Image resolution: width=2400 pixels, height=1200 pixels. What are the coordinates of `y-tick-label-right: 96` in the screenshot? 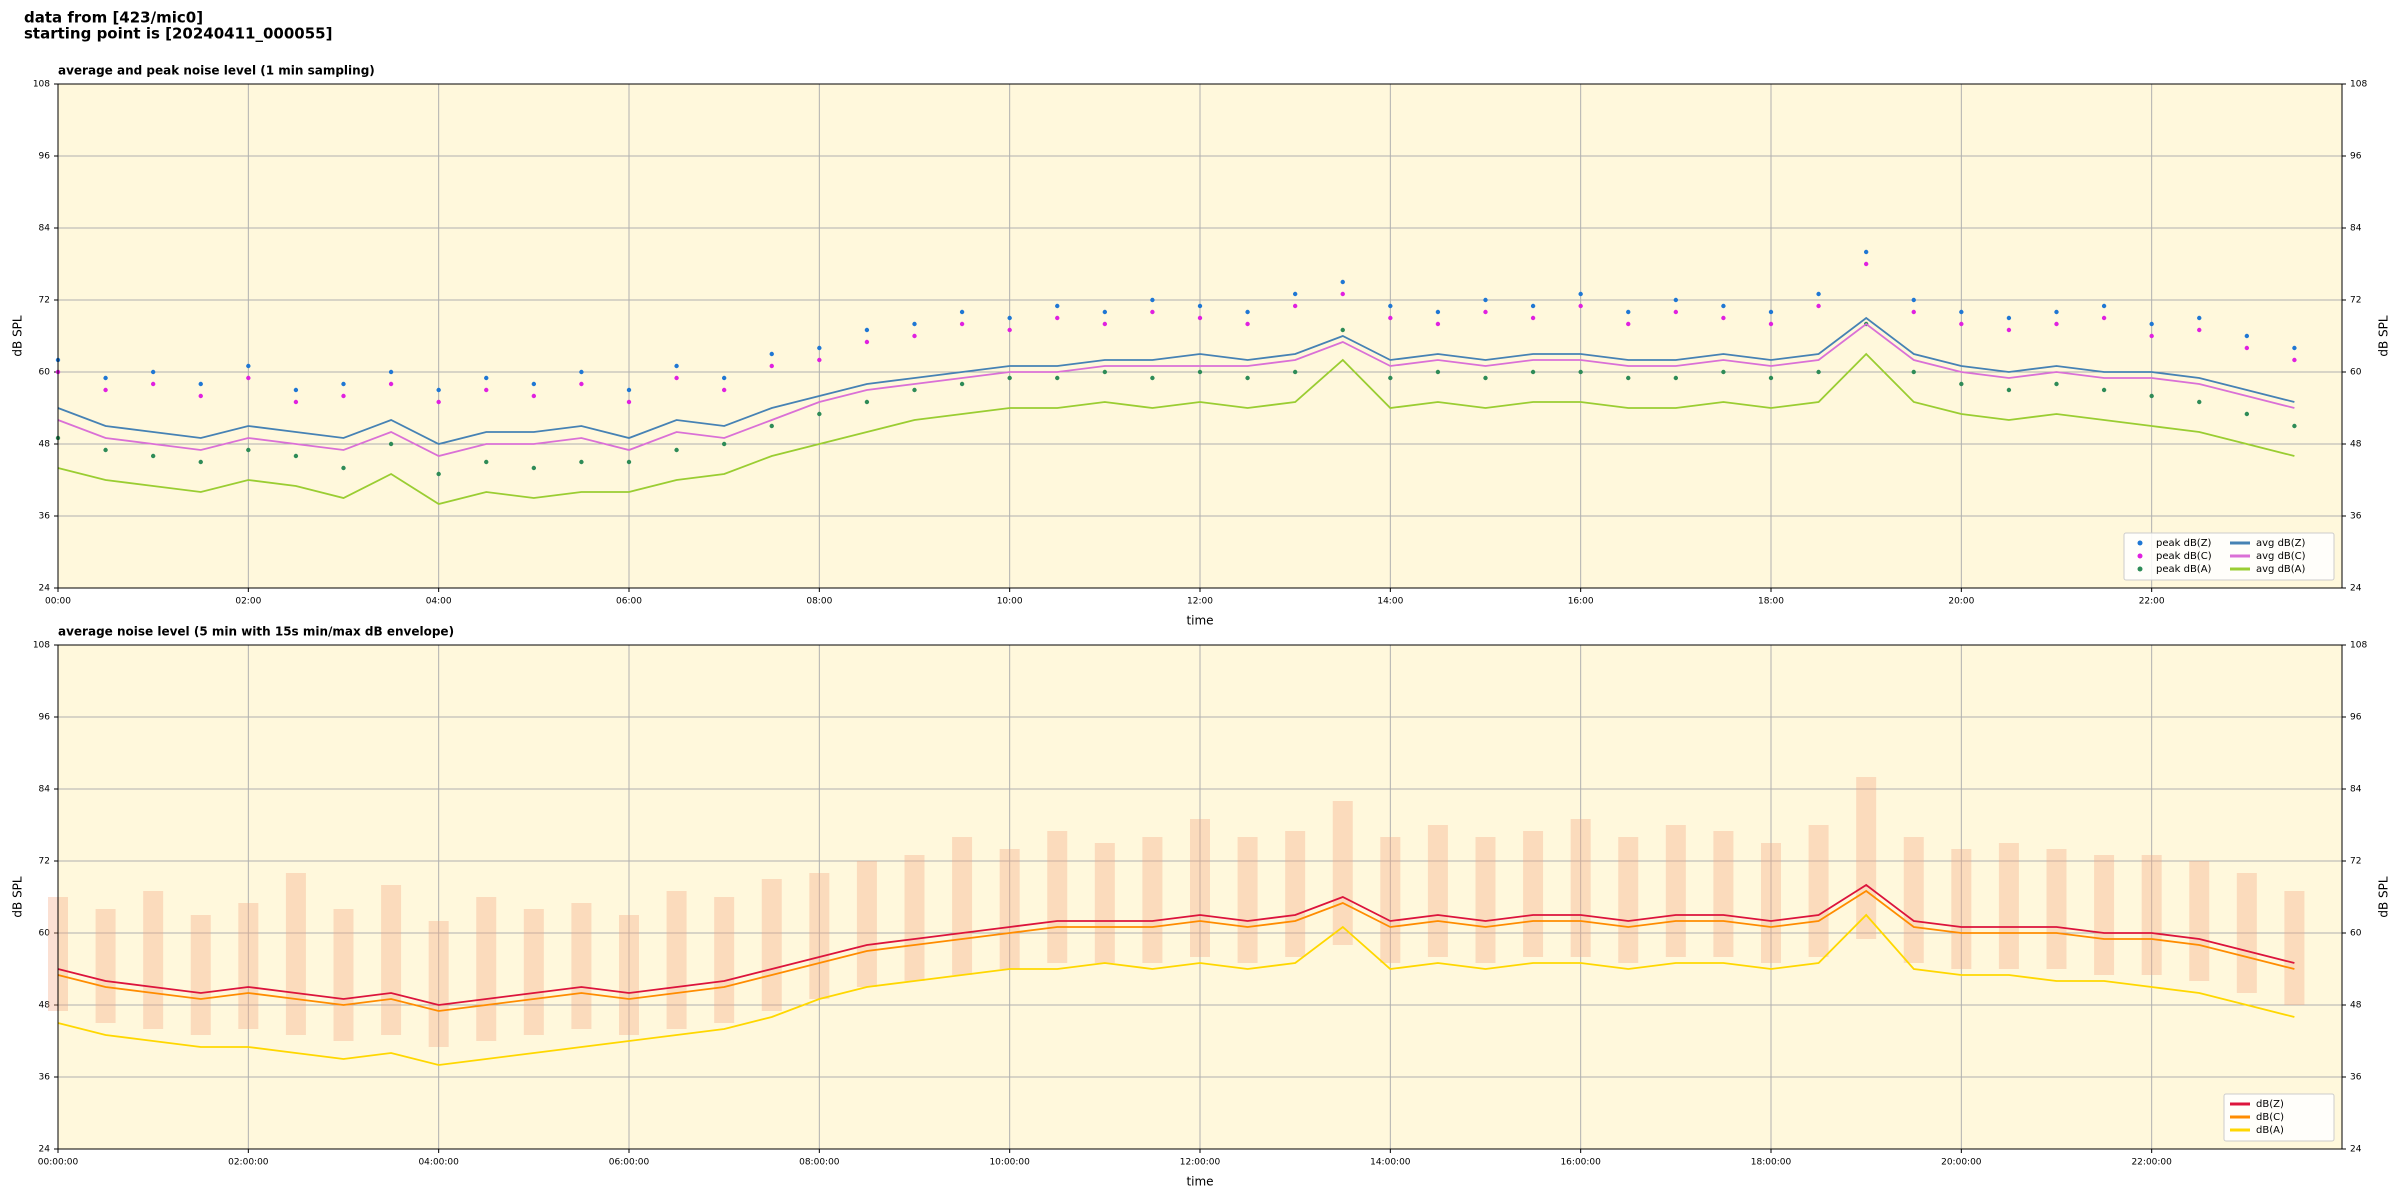 It's located at (2356, 718).